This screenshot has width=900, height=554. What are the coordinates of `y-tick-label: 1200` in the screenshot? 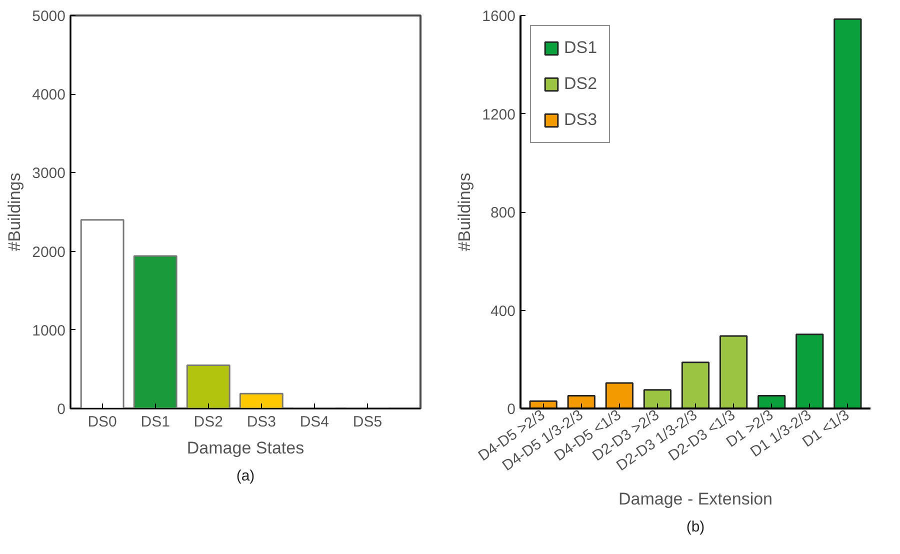 It's located at (499, 115).